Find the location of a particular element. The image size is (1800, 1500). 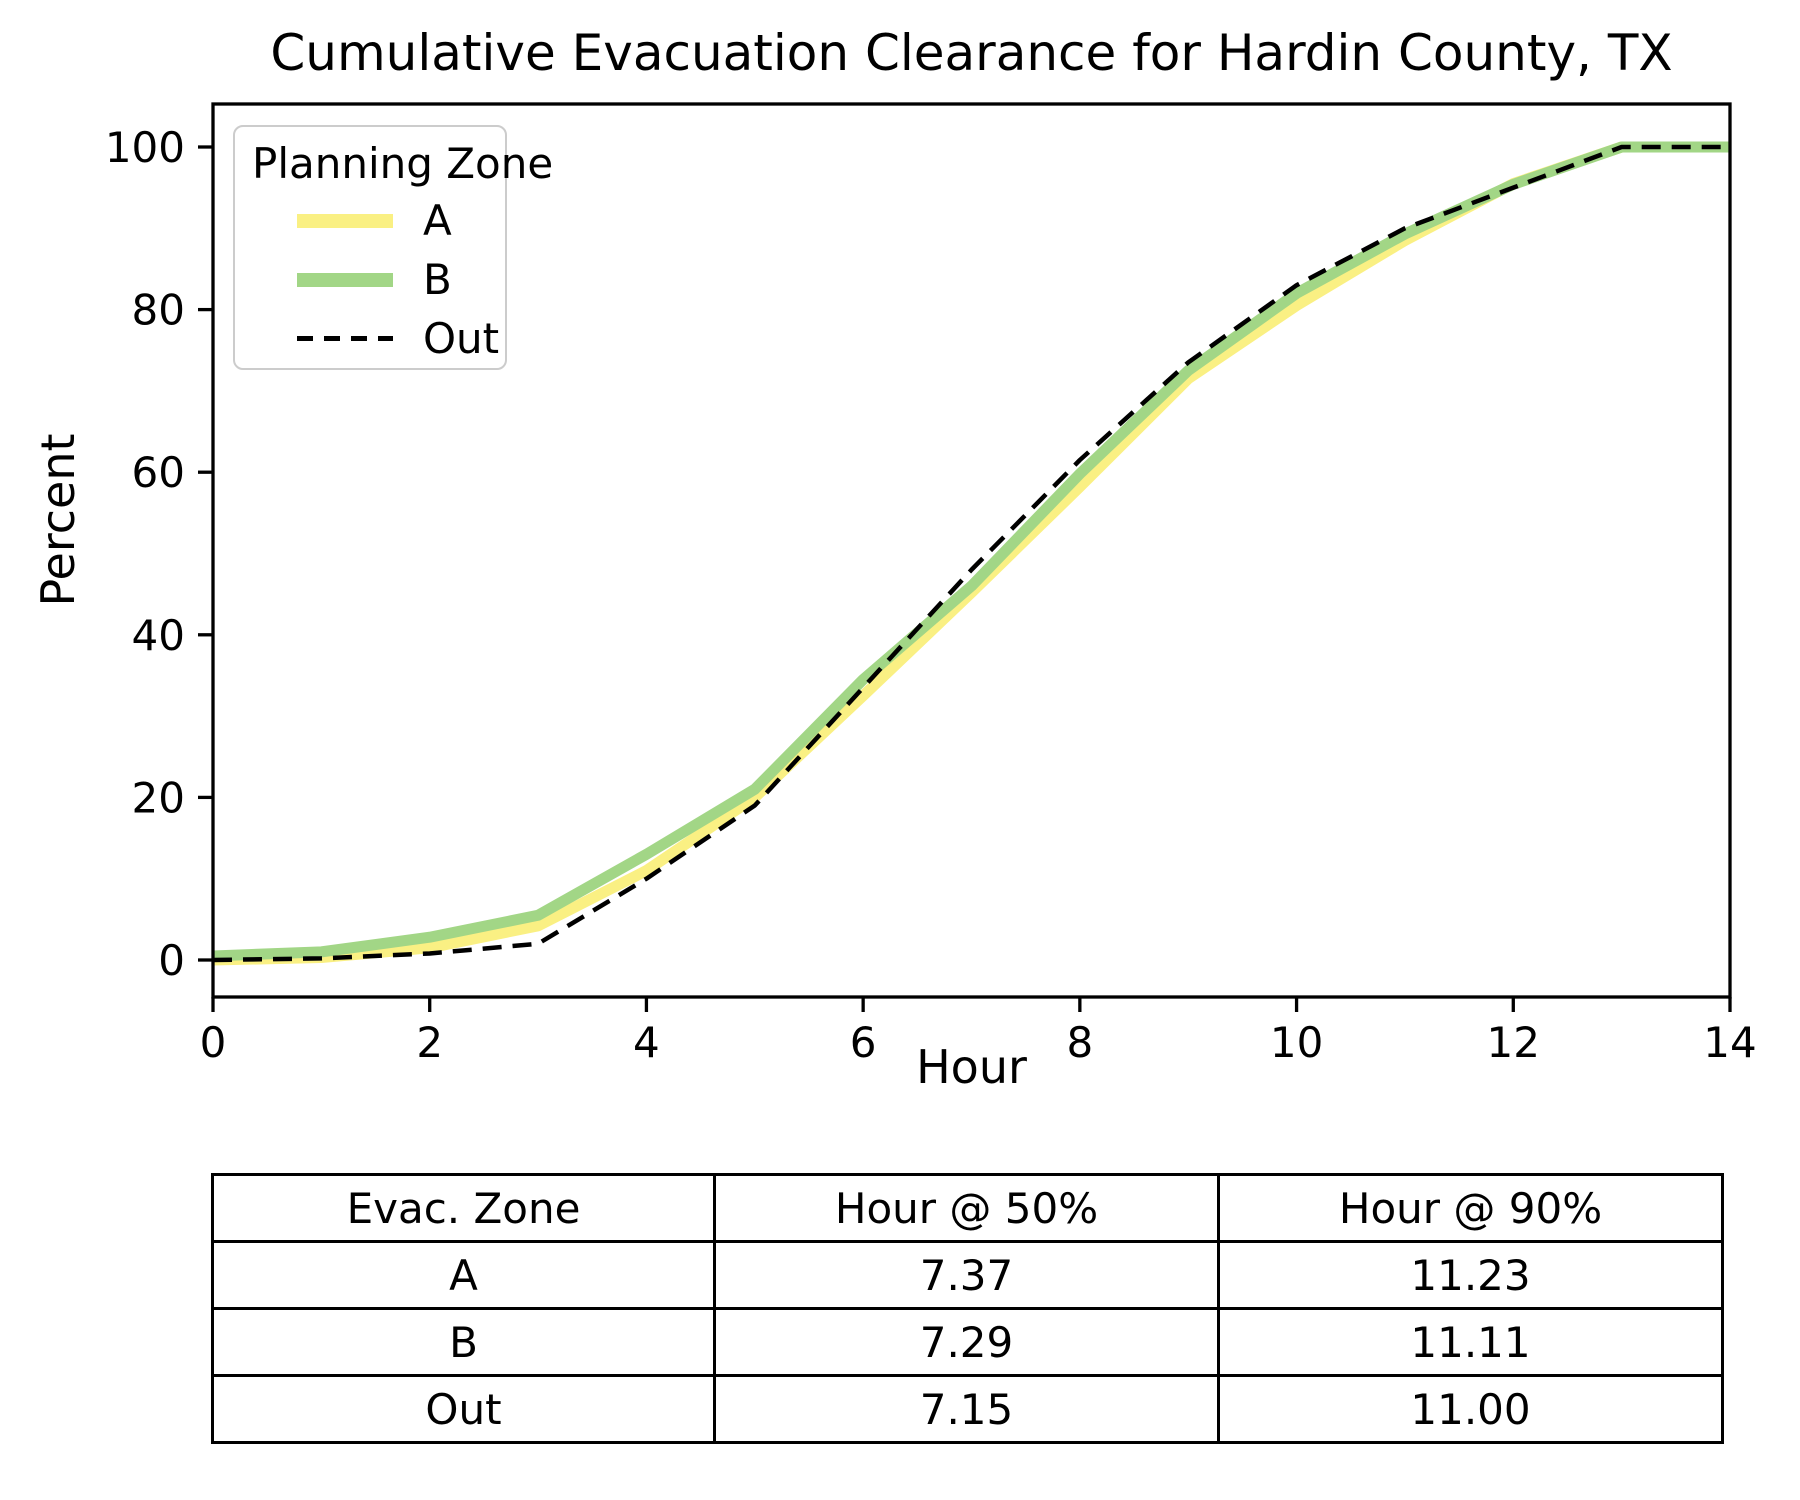

cell-b-90: 11.11 is located at coordinates (1470, 1342).